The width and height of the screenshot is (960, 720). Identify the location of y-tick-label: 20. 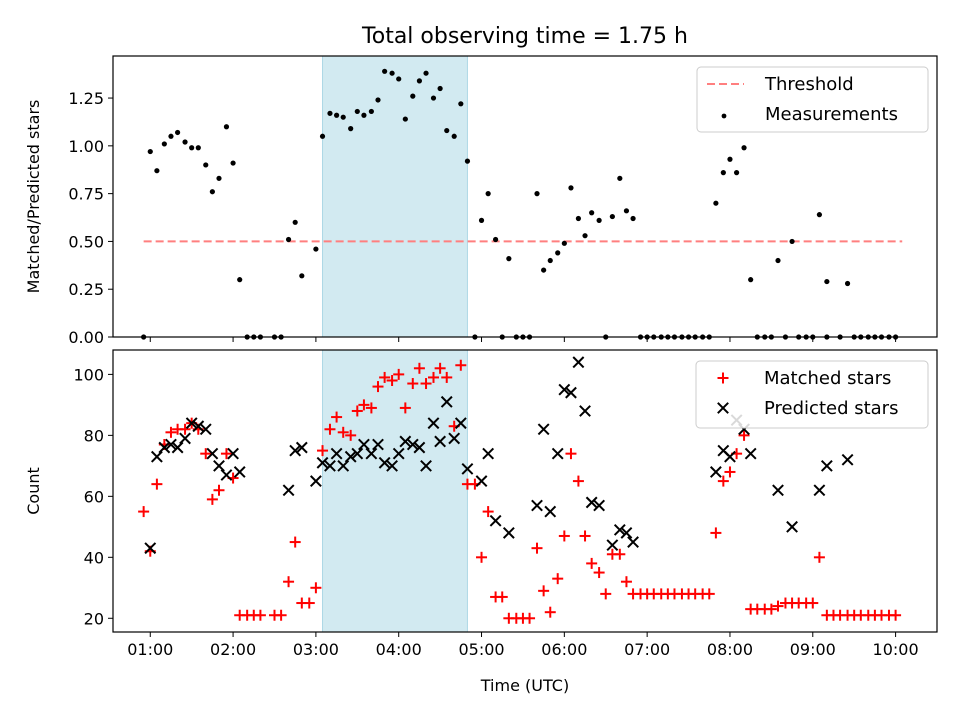
(94, 618).